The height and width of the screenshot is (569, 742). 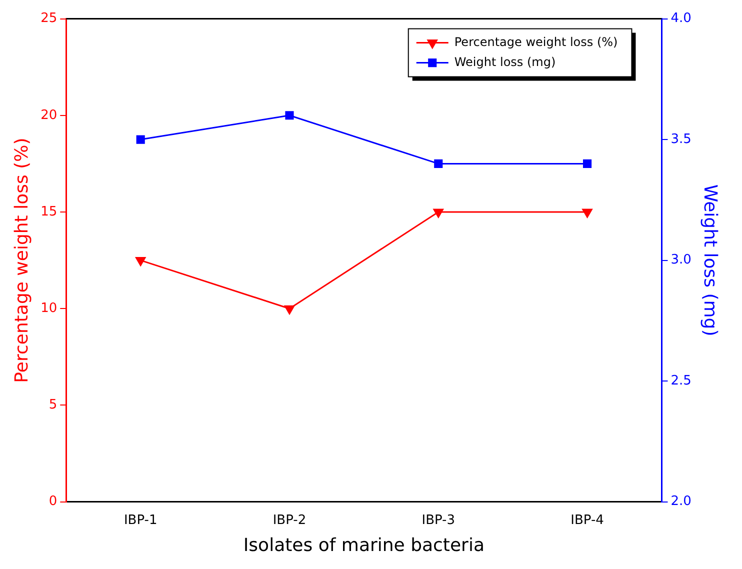 What do you see at coordinates (49, 212) in the screenshot?
I see `y-tick-label: 15` at bounding box center [49, 212].